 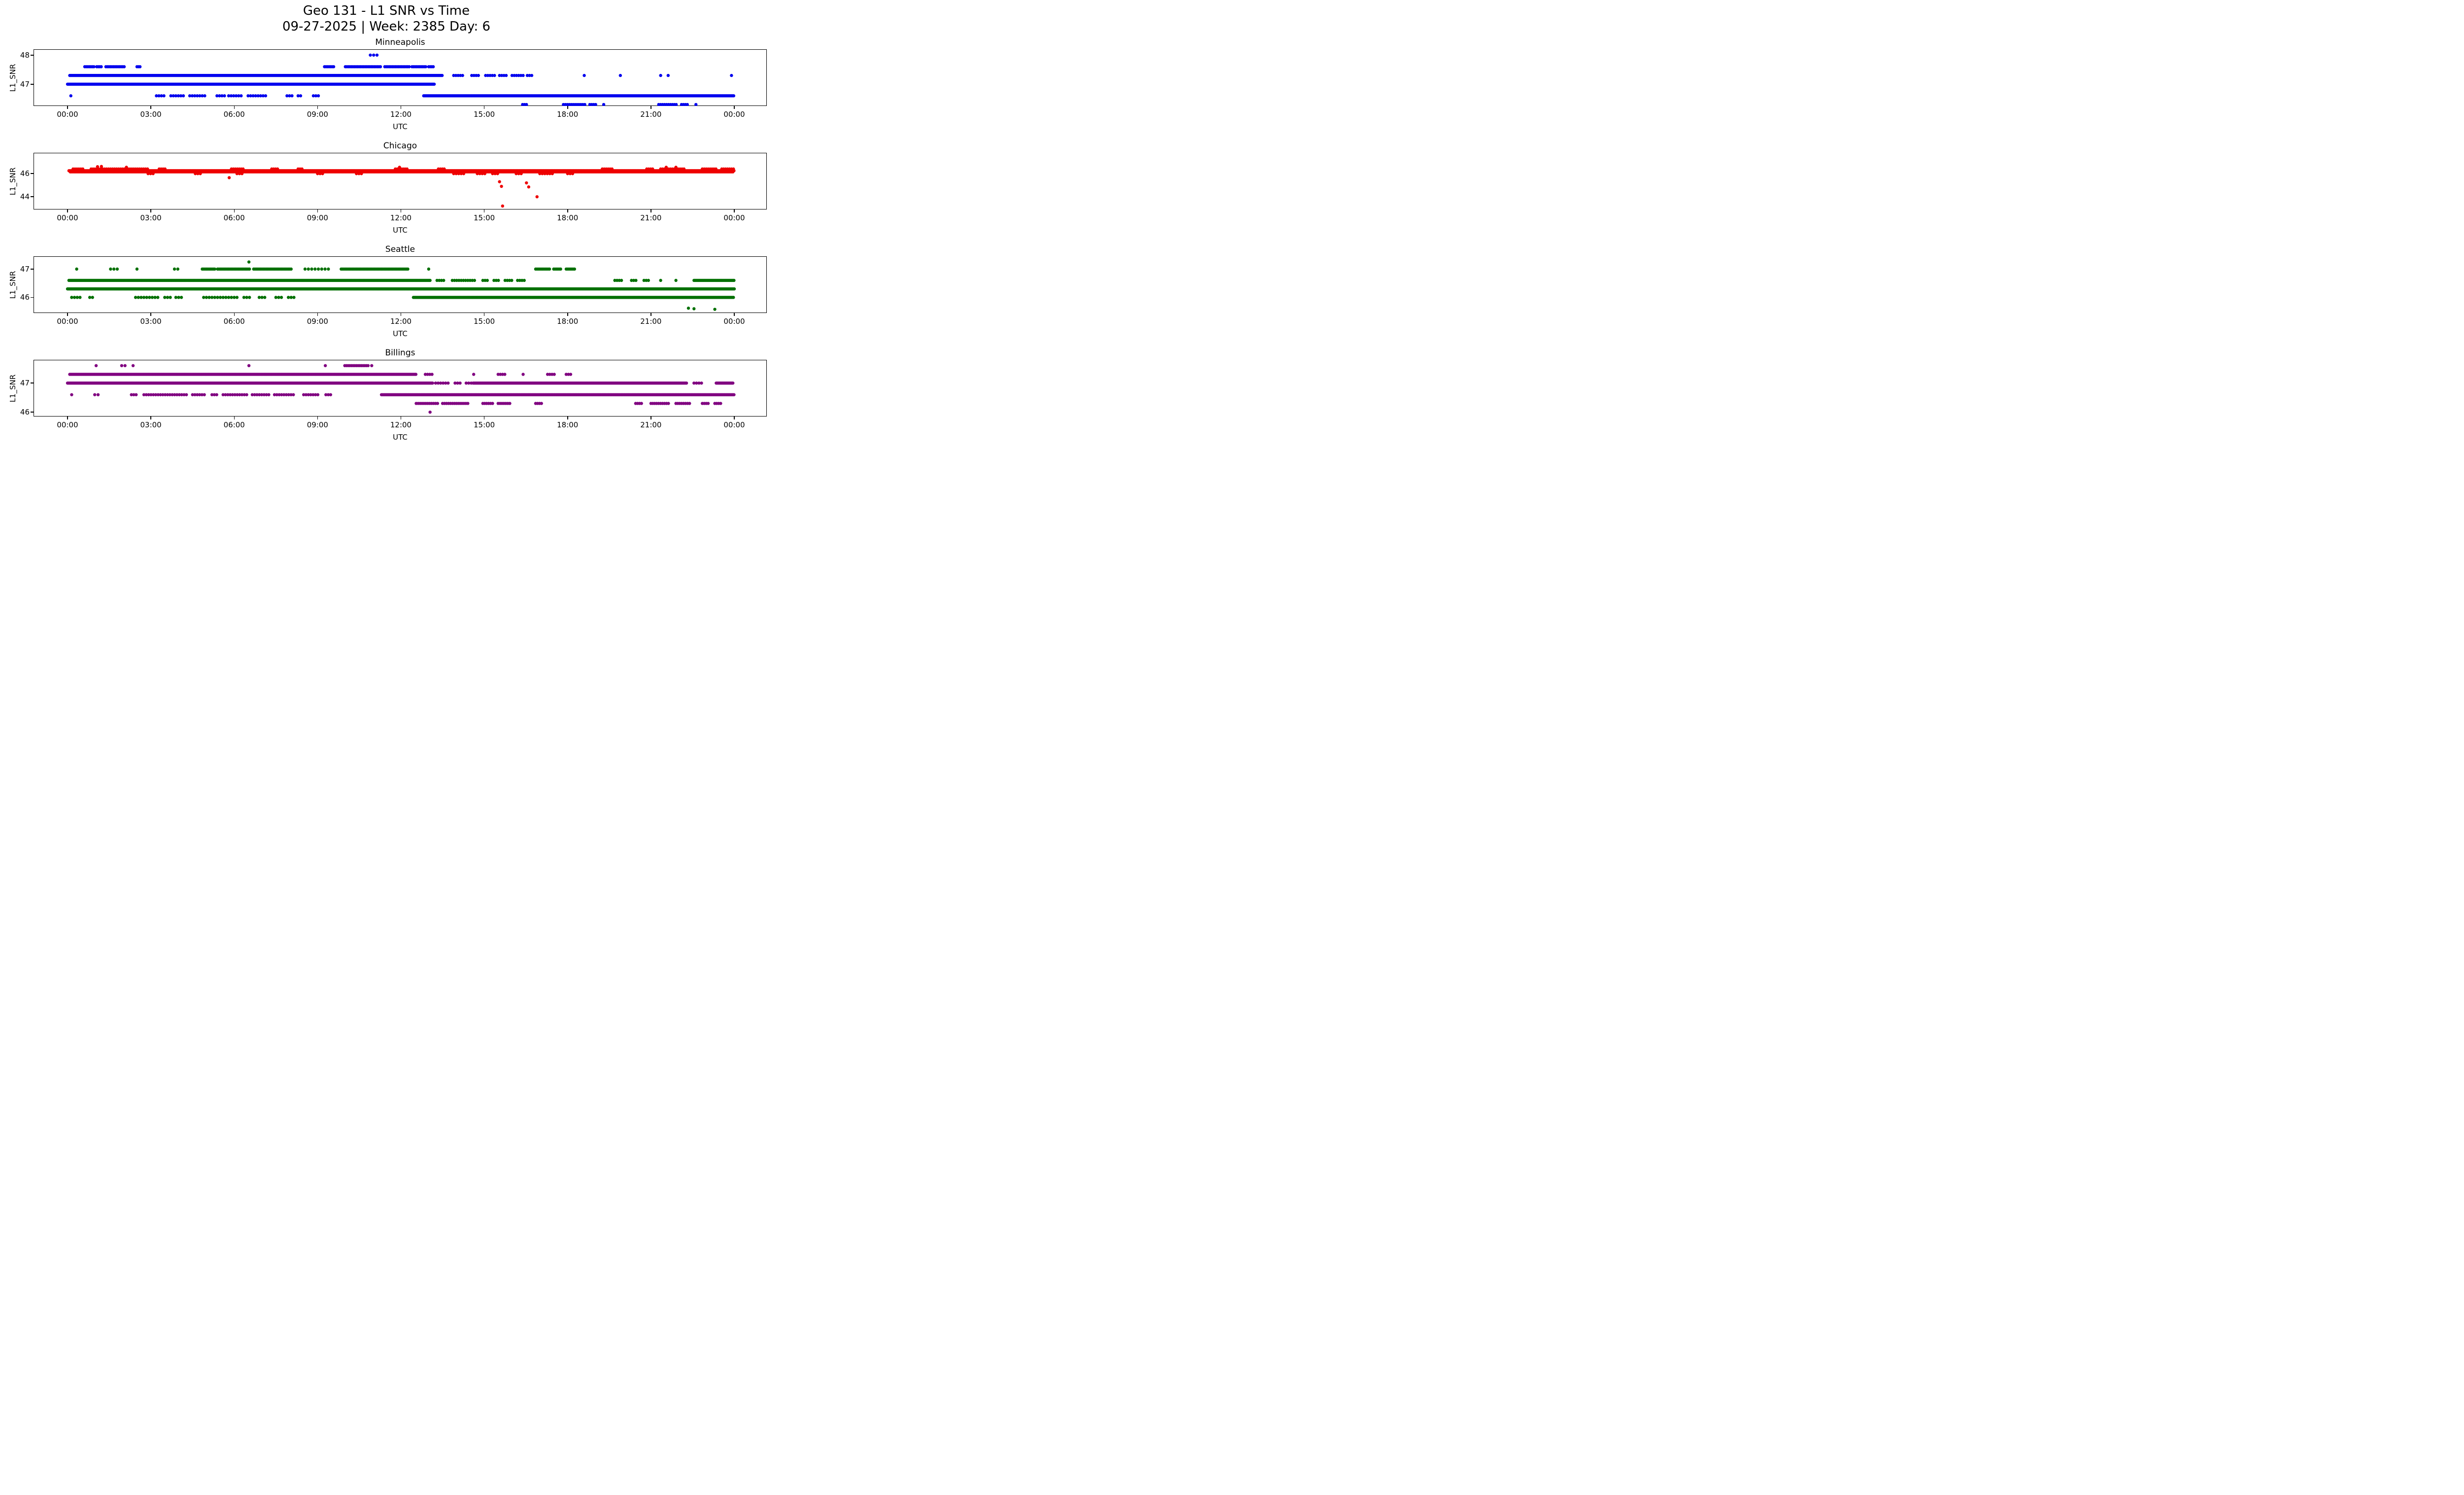 What do you see at coordinates (400, 146) in the screenshot?
I see `subplot-title-chicago: Chicago` at bounding box center [400, 146].